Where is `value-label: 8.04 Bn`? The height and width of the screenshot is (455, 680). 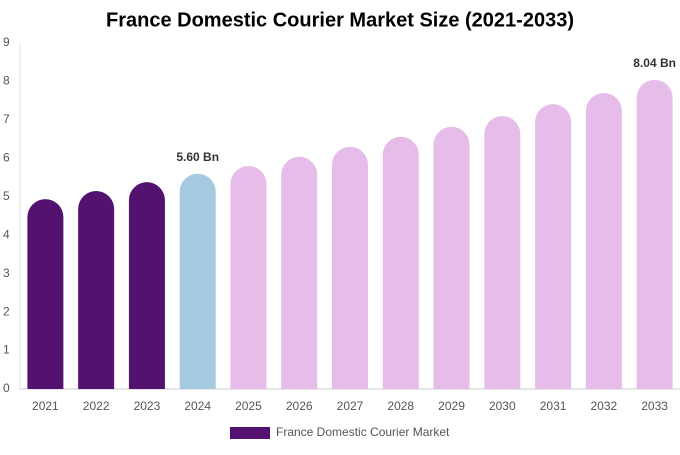 value-label: 8.04 Bn is located at coordinates (654, 63).